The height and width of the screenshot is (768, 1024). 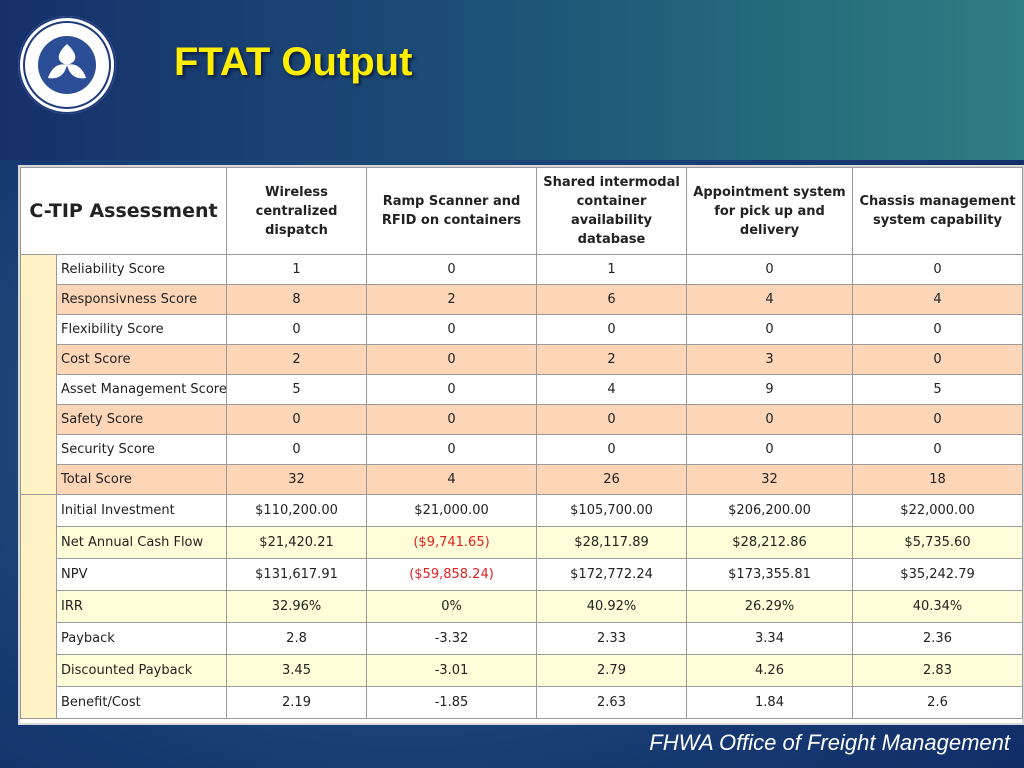 I want to click on table-cell: -1.85, so click(x=452, y=702).